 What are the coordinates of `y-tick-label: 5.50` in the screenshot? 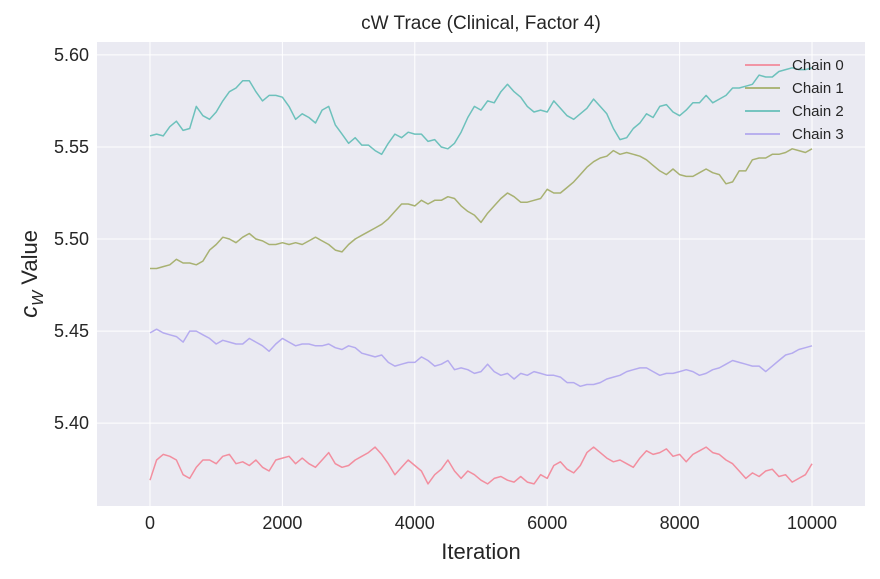 It's located at (71, 239).